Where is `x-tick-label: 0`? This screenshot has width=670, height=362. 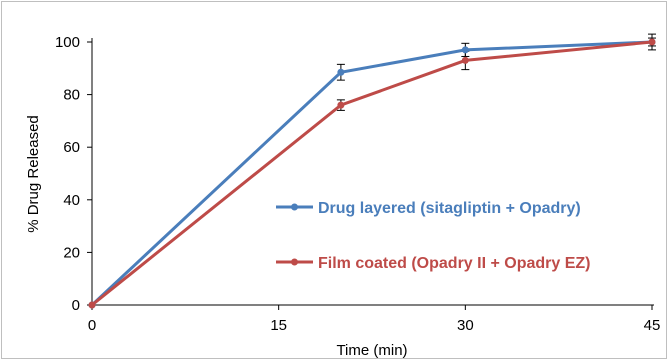
x-tick-label: 0 is located at coordinates (92, 325).